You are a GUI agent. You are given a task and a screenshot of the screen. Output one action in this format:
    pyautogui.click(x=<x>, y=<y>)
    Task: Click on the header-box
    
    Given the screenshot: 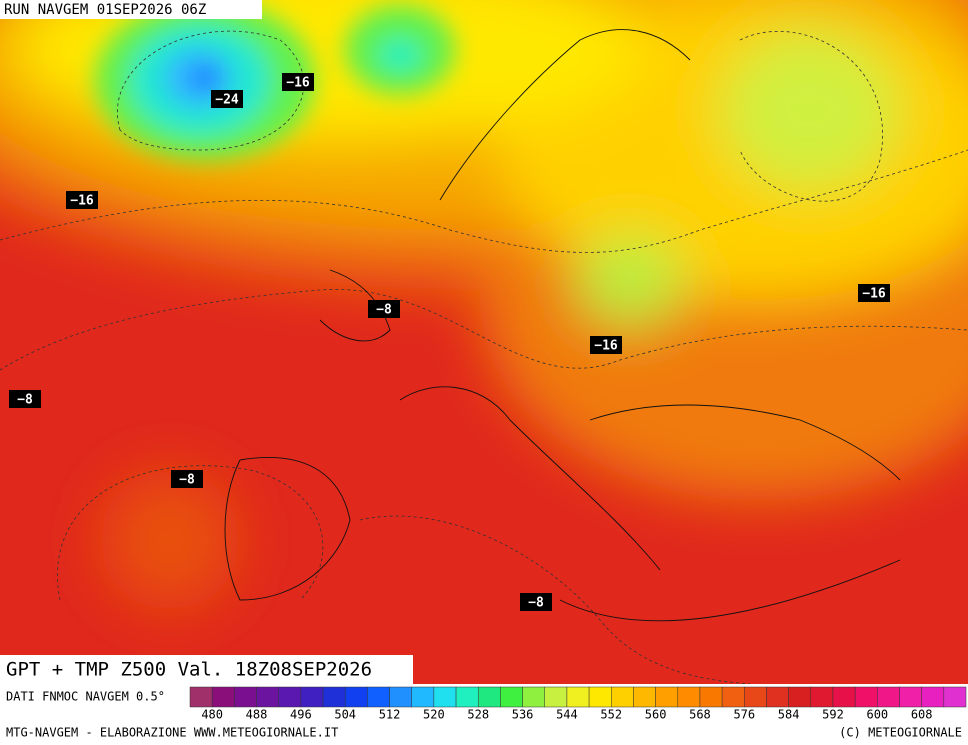 What is the action you would take?
    pyautogui.click(x=131, y=9)
    